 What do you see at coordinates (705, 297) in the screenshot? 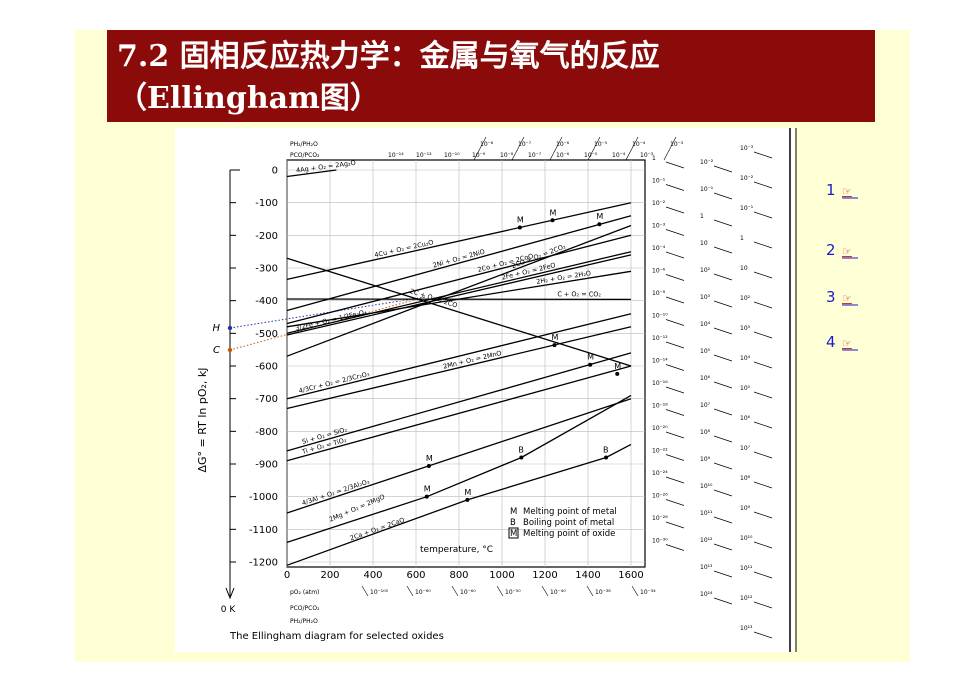
I see `scale-label: 10³` at bounding box center [705, 297].